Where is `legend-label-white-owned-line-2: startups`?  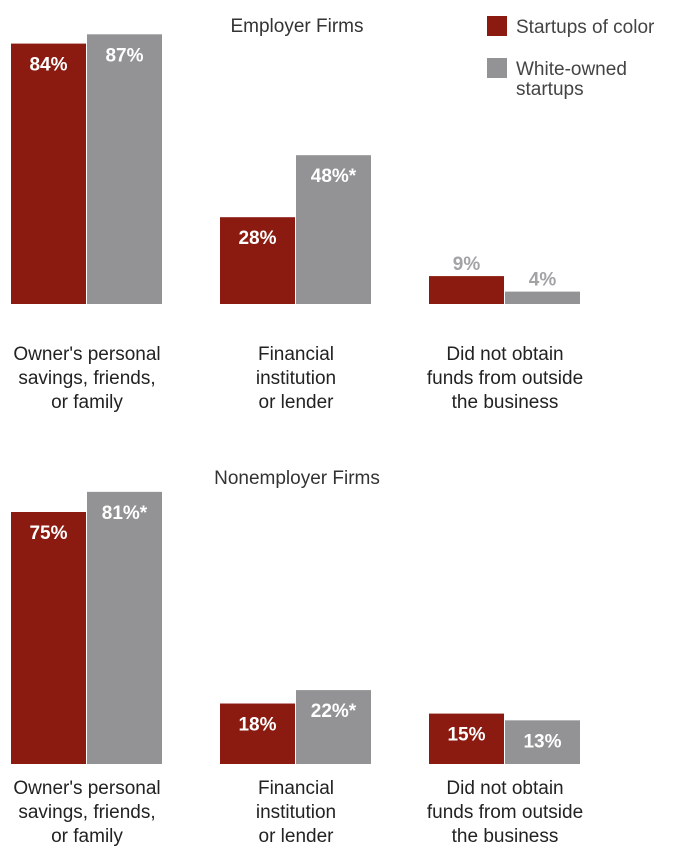
legend-label-white-owned-line-2: startups is located at coordinates (550, 89).